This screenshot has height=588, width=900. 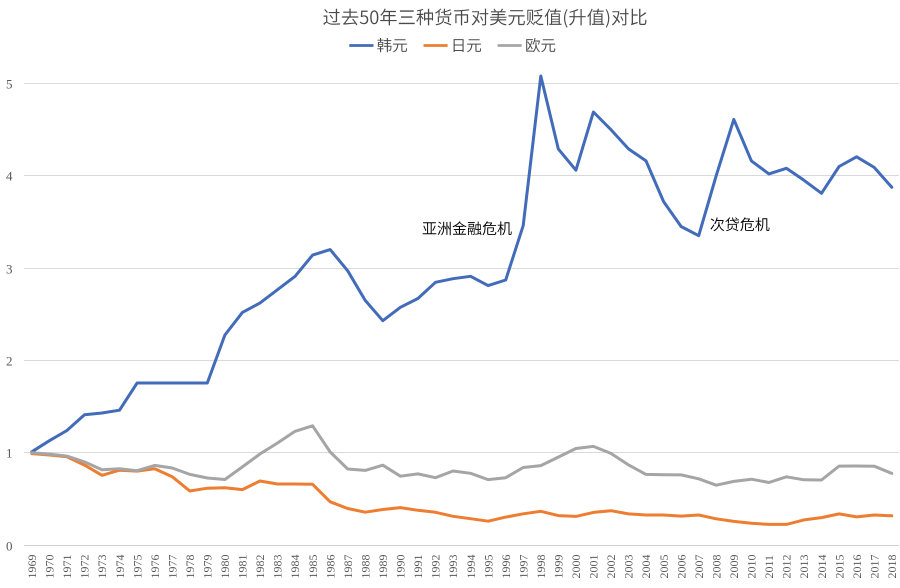 I want to click on svg-text: 2017, so click(x=874, y=567).